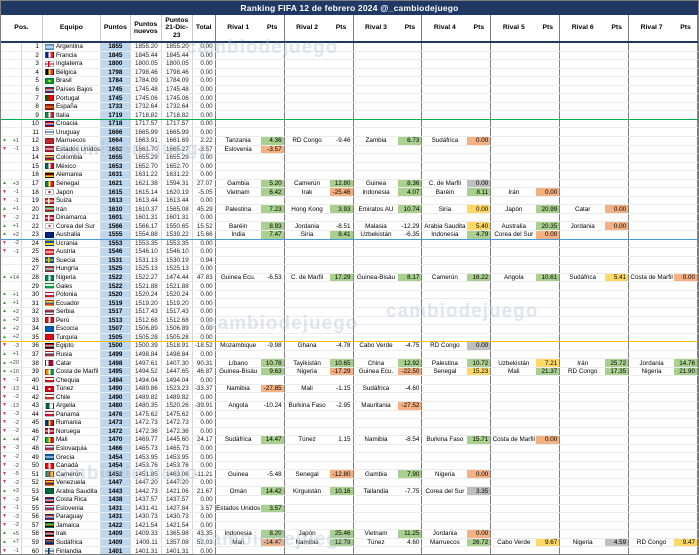 This screenshot has width=699, height=555. I want to click on position-cell: 39, so click(32, 371).